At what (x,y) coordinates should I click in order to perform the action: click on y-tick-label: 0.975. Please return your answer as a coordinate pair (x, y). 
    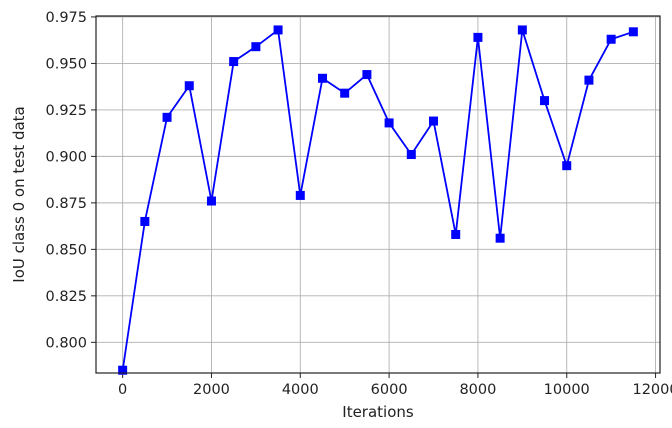
    Looking at the image, I should click on (66, 18).